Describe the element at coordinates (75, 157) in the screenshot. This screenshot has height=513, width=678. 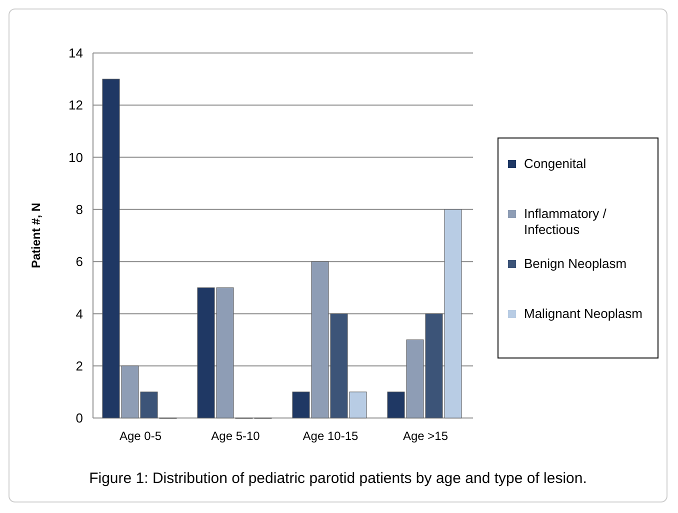
I see `y-tick-label: 10` at that location.